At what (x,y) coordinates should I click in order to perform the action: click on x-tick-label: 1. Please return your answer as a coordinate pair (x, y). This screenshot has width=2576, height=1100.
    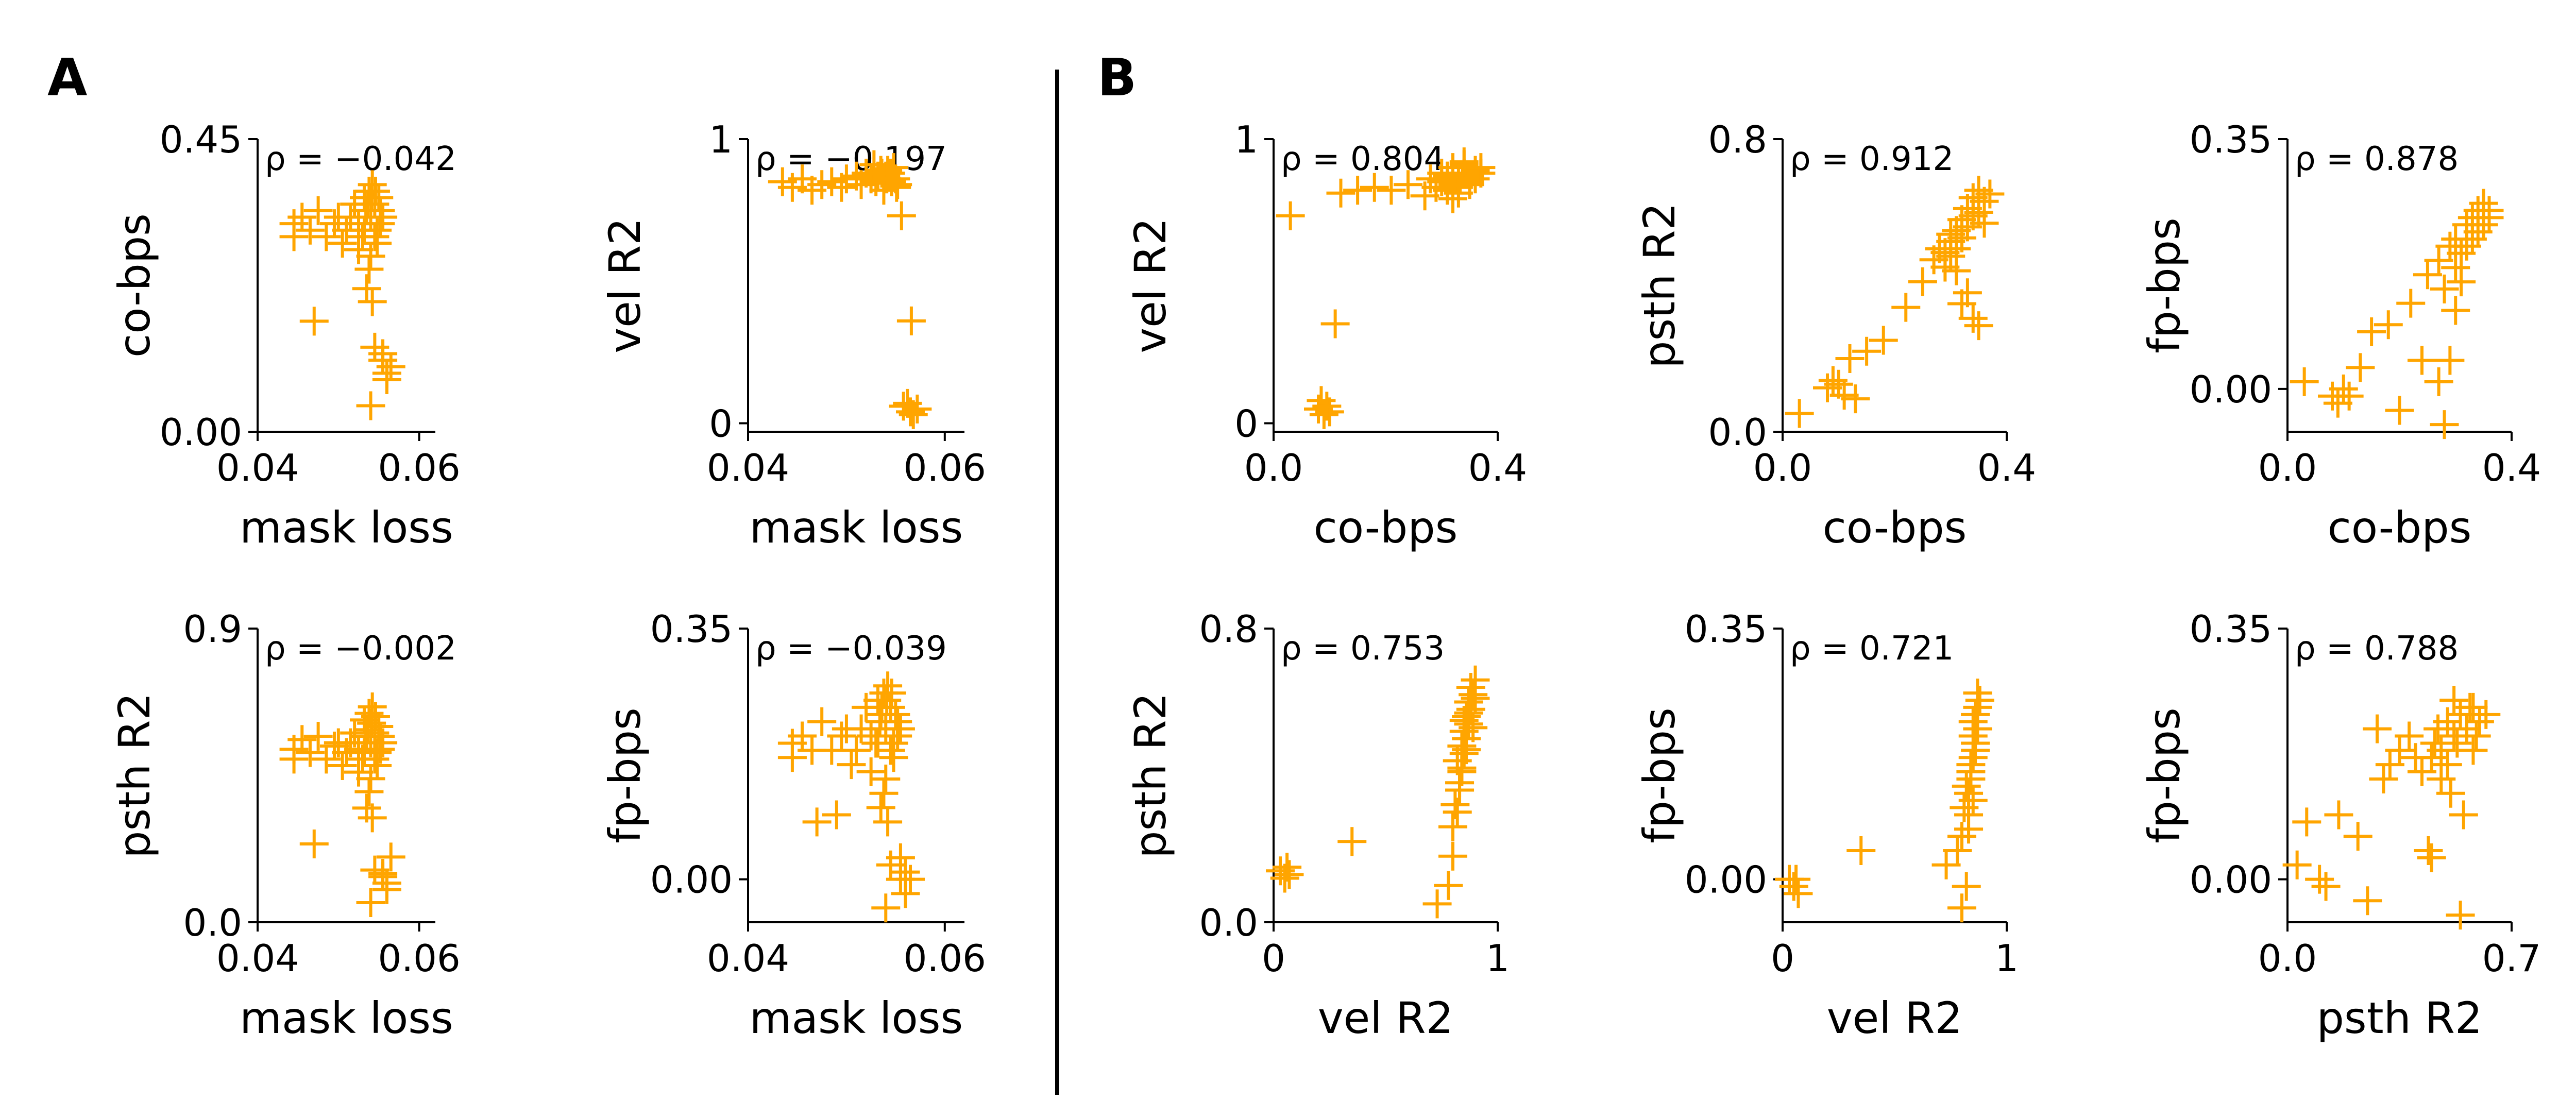
    Looking at the image, I should click on (1498, 958).